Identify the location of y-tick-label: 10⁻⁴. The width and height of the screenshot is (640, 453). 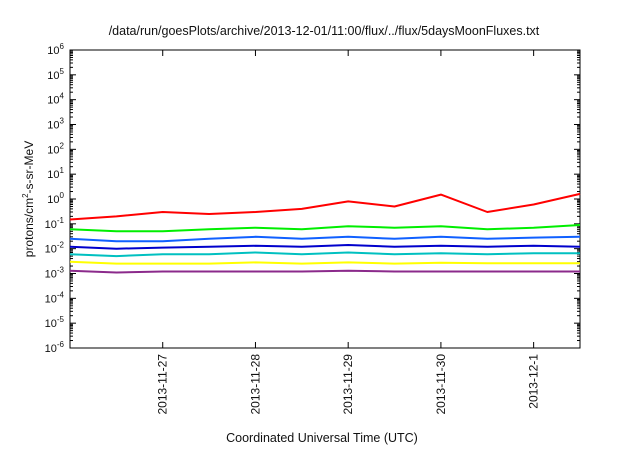
(55, 297).